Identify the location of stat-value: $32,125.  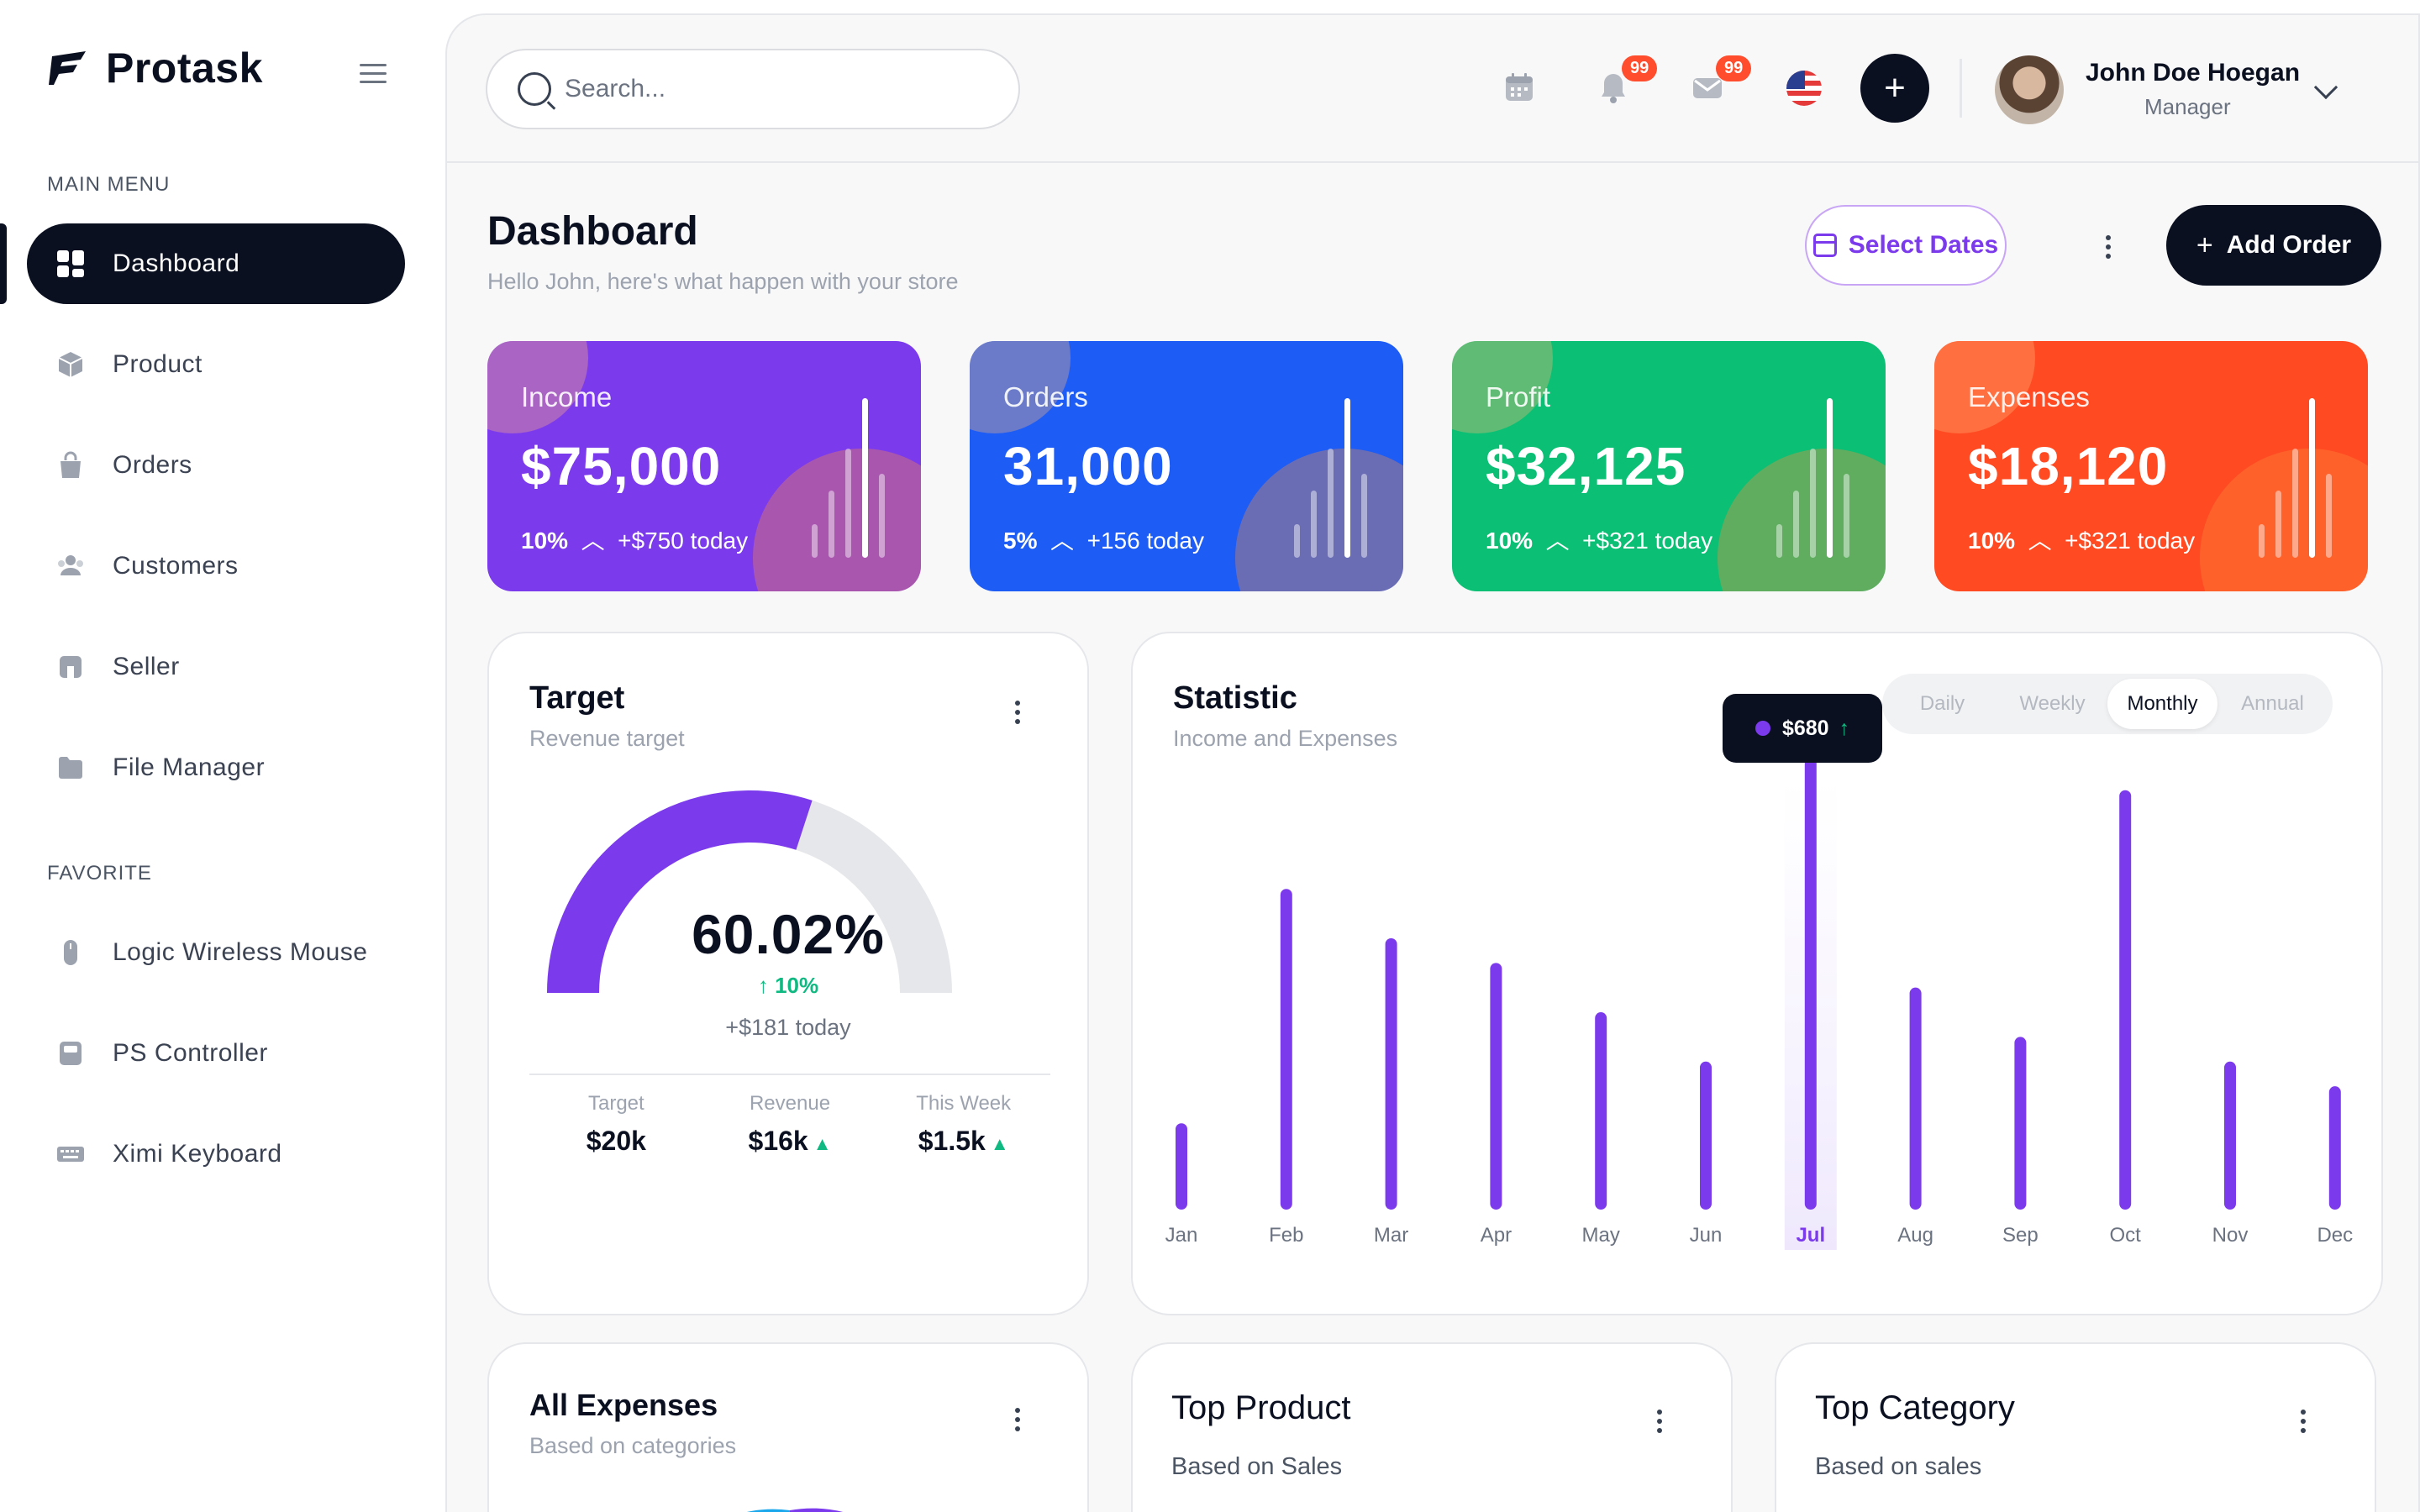
(1586, 466).